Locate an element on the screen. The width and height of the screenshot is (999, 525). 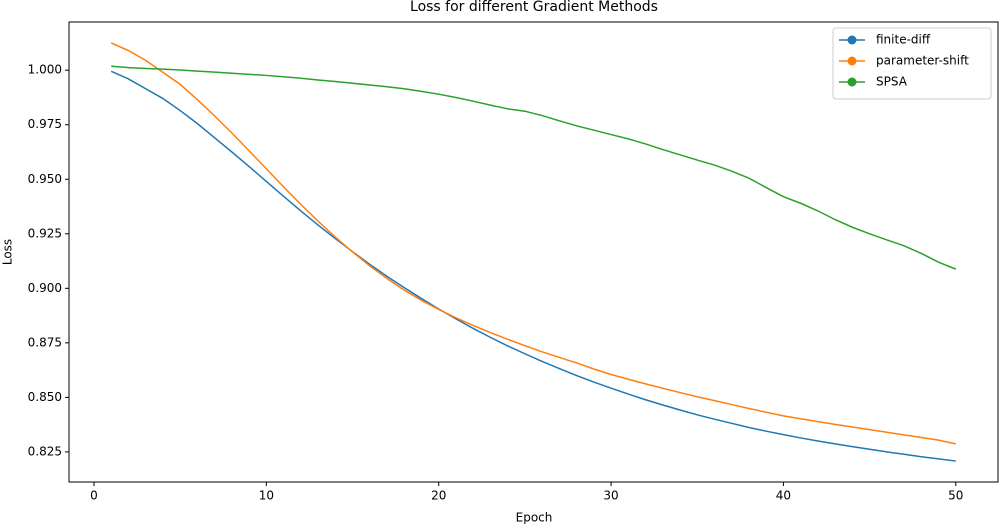
chart-title: Loss for different Gradient Methods is located at coordinates (534, 7).